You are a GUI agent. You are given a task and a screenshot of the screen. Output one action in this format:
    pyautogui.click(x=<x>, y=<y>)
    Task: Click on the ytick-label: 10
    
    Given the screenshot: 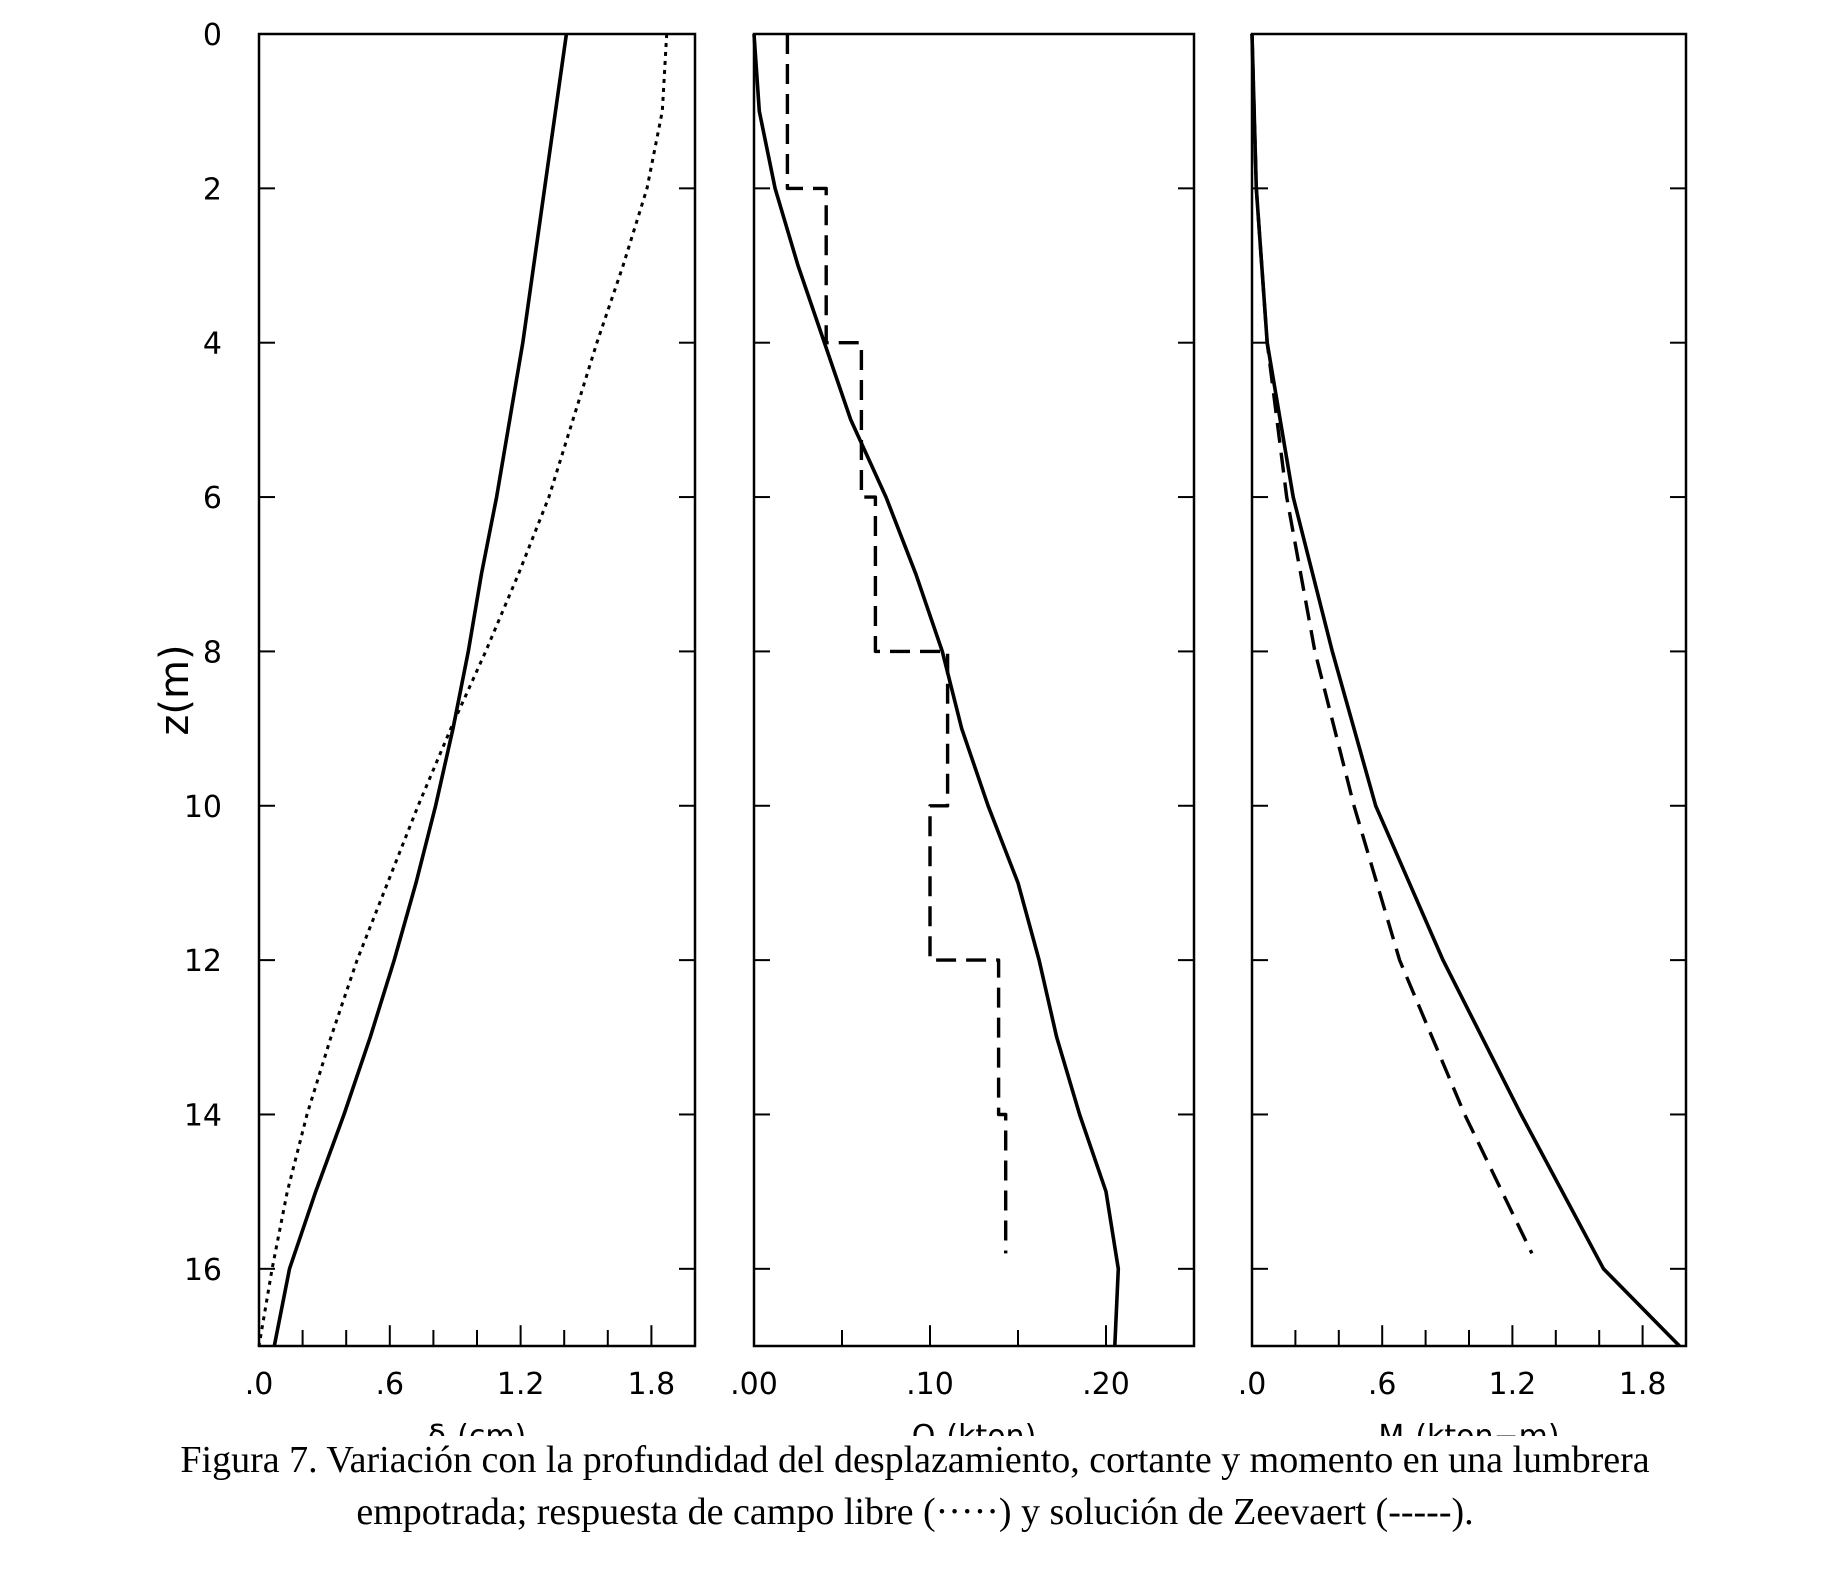 What is the action you would take?
    pyautogui.click(x=203, y=807)
    